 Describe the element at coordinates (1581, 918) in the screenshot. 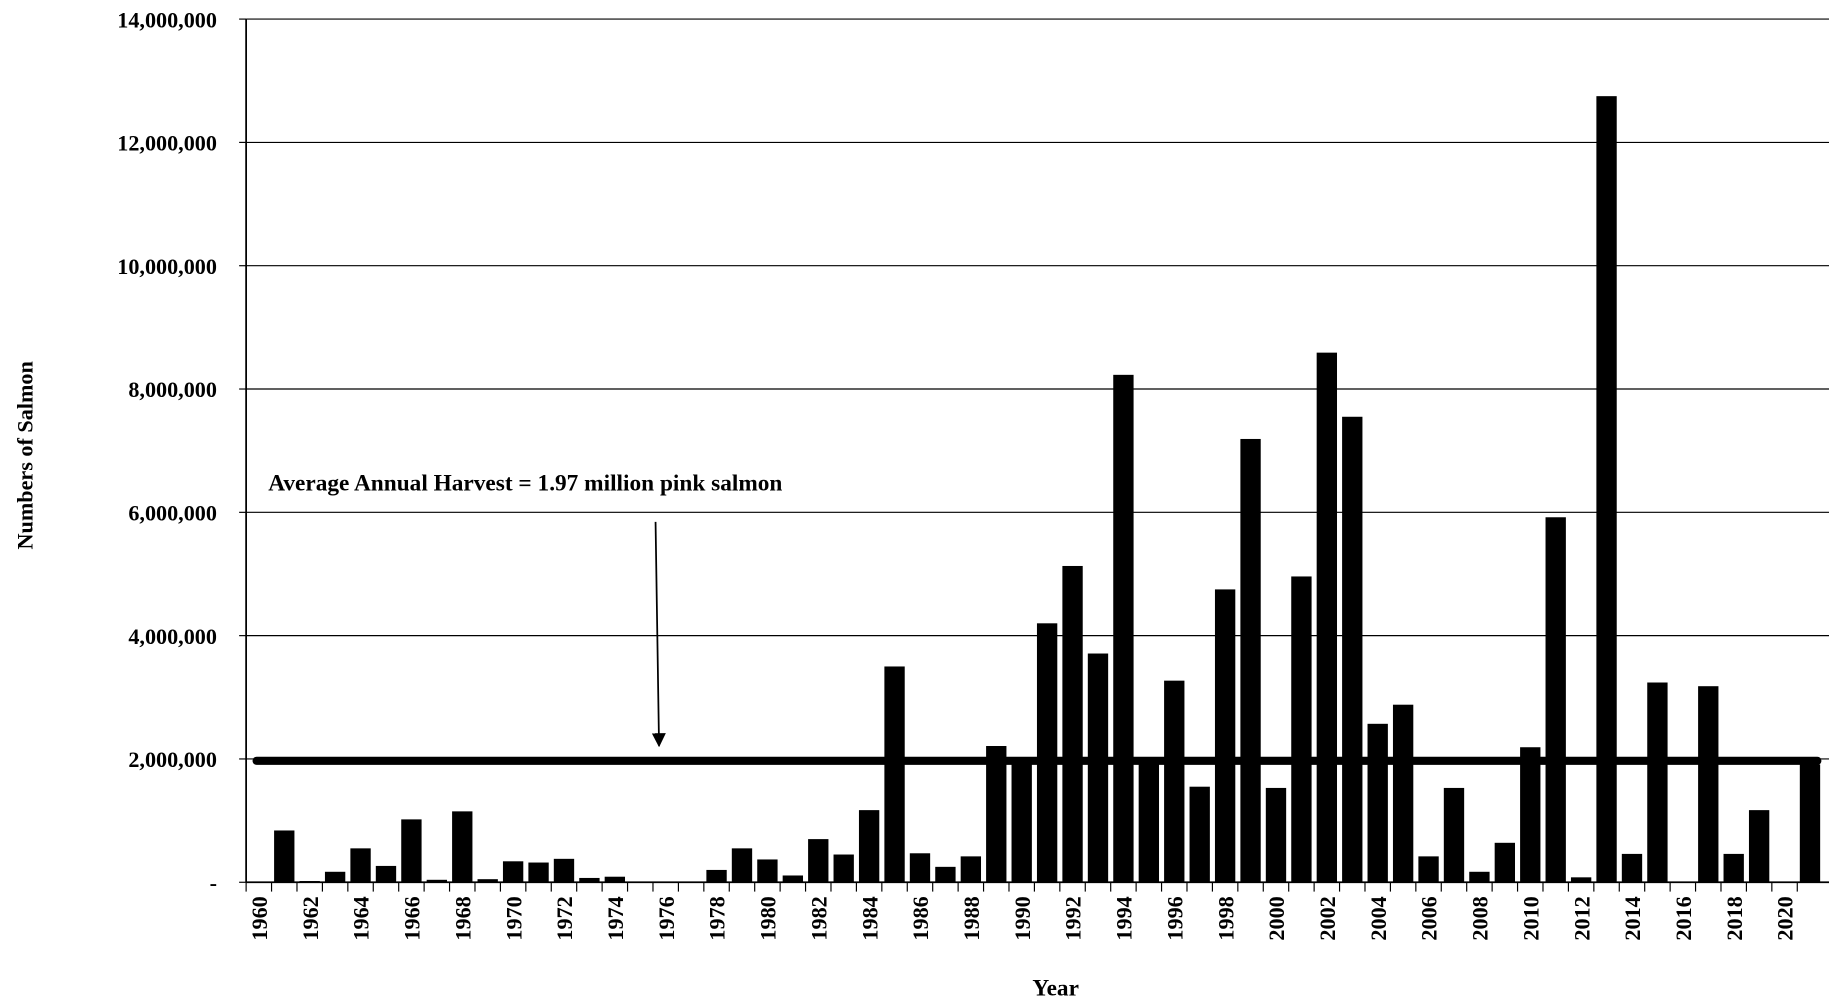

I see `x-tick-label: 2012` at that location.